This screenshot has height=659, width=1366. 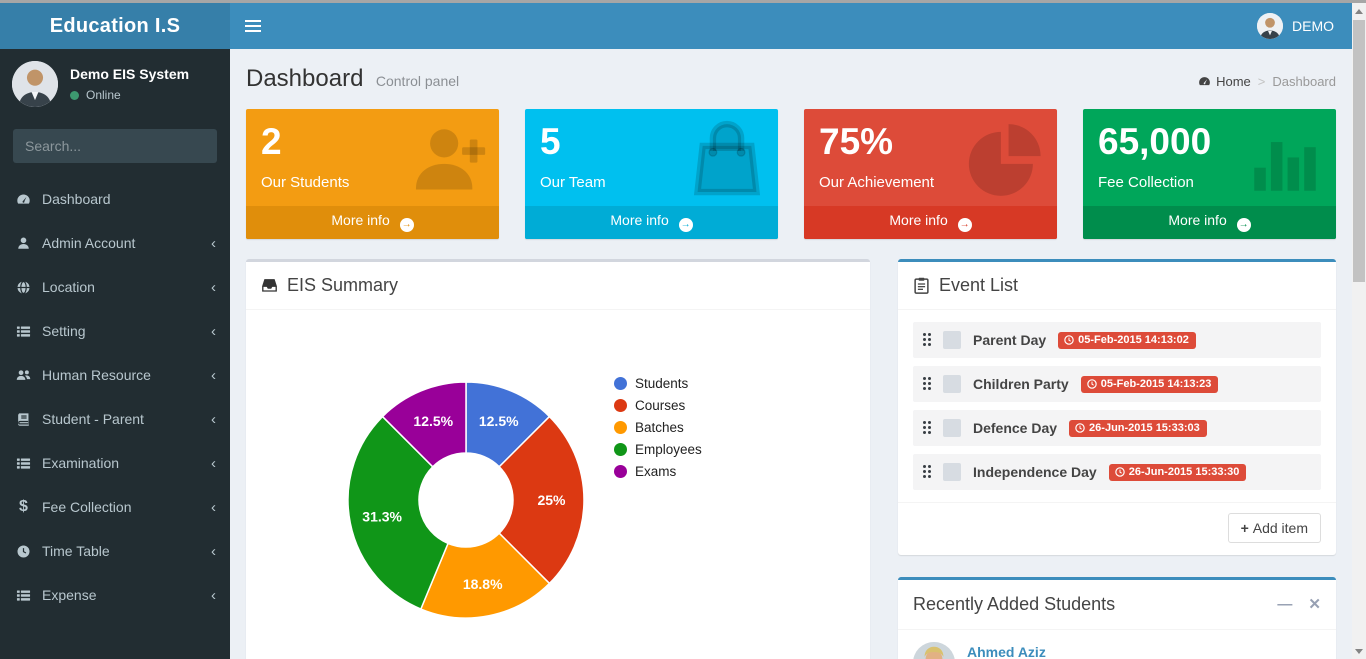 I want to click on user-status: Online, so click(x=129, y=95).